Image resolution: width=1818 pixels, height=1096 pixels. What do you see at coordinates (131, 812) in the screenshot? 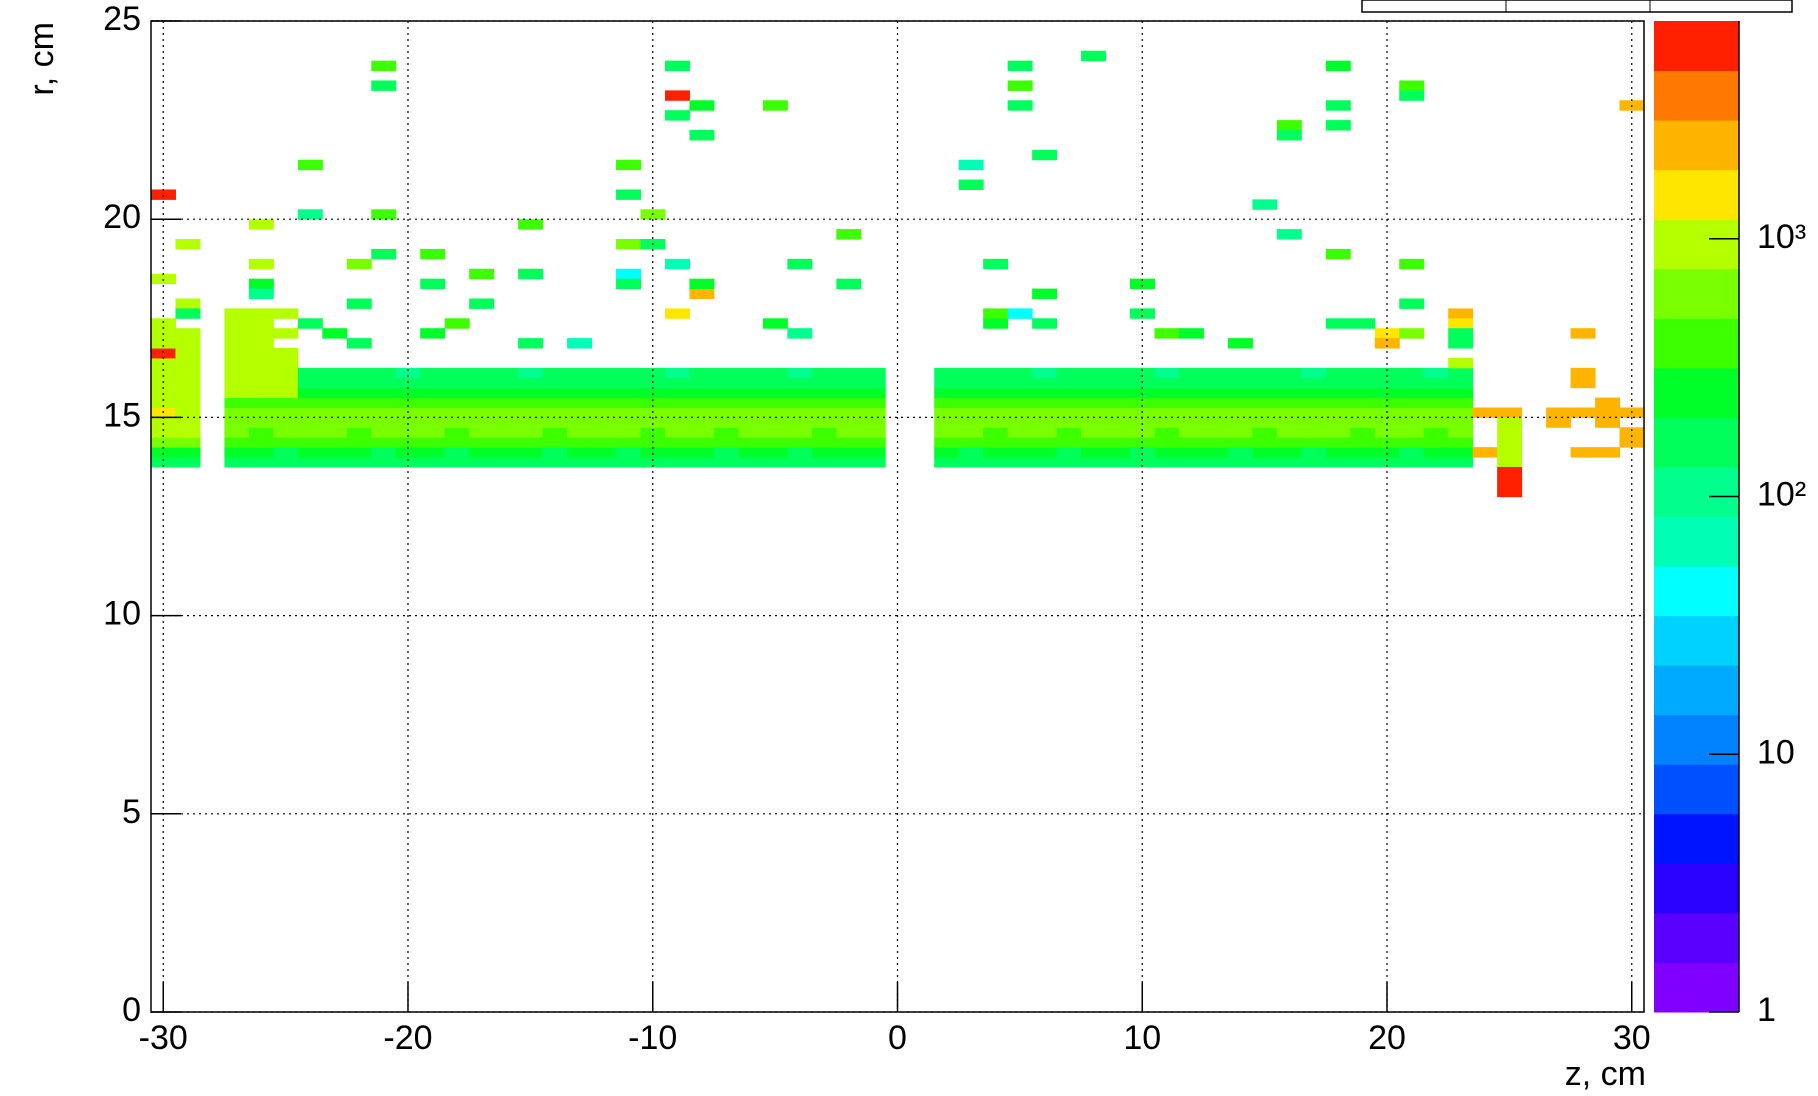
I see `y-tick-label: 5` at bounding box center [131, 812].